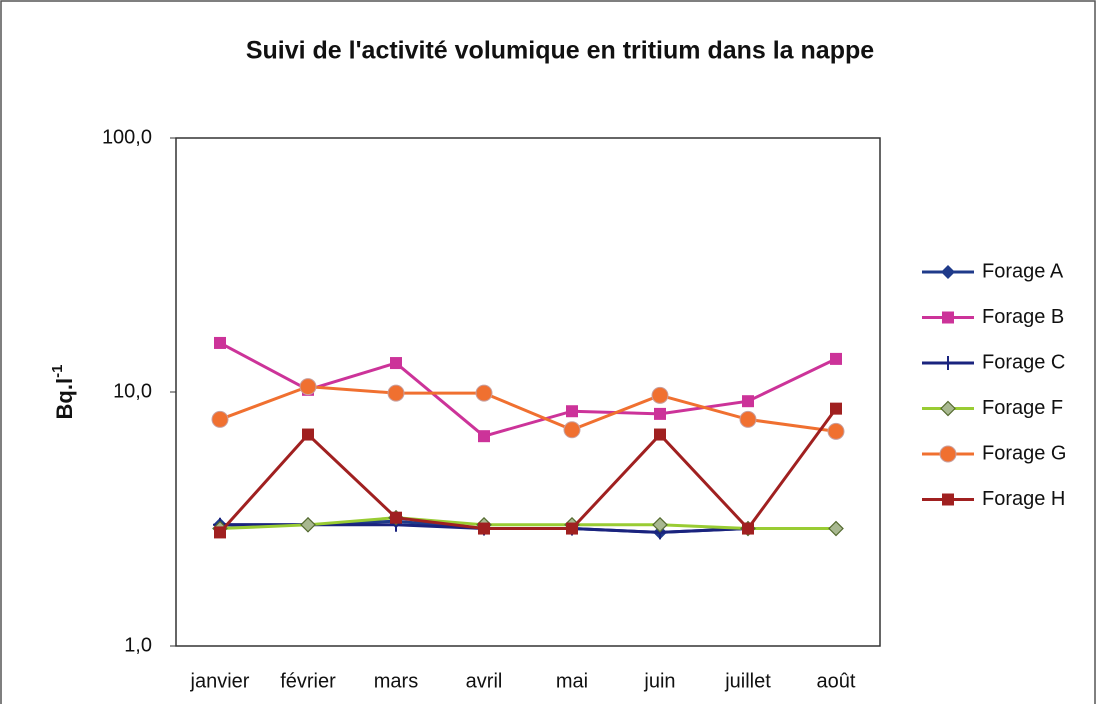 The width and height of the screenshot is (1096, 704). I want to click on y-tick-label: 1,0, so click(138, 645).